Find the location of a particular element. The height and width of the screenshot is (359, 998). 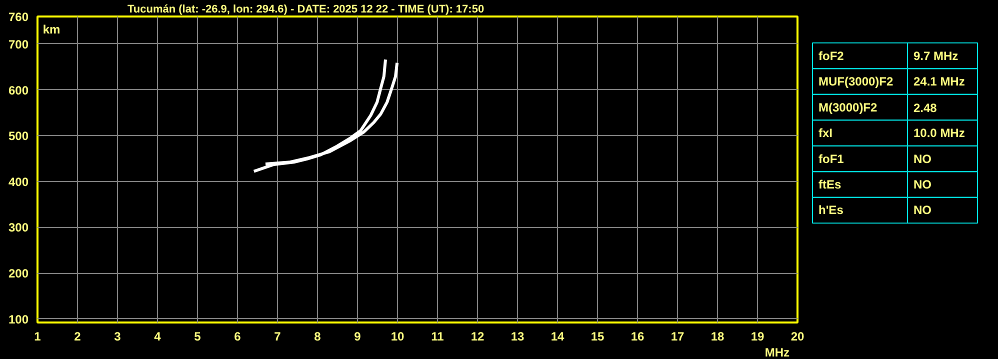

text: MUF(3000)F2 is located at coordinates (856, 81).